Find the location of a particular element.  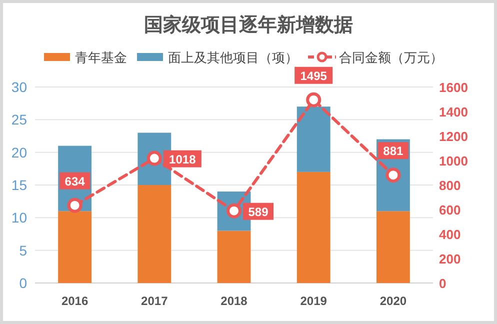

y2-tick-label: 600 is located at coordinates (450, 210).